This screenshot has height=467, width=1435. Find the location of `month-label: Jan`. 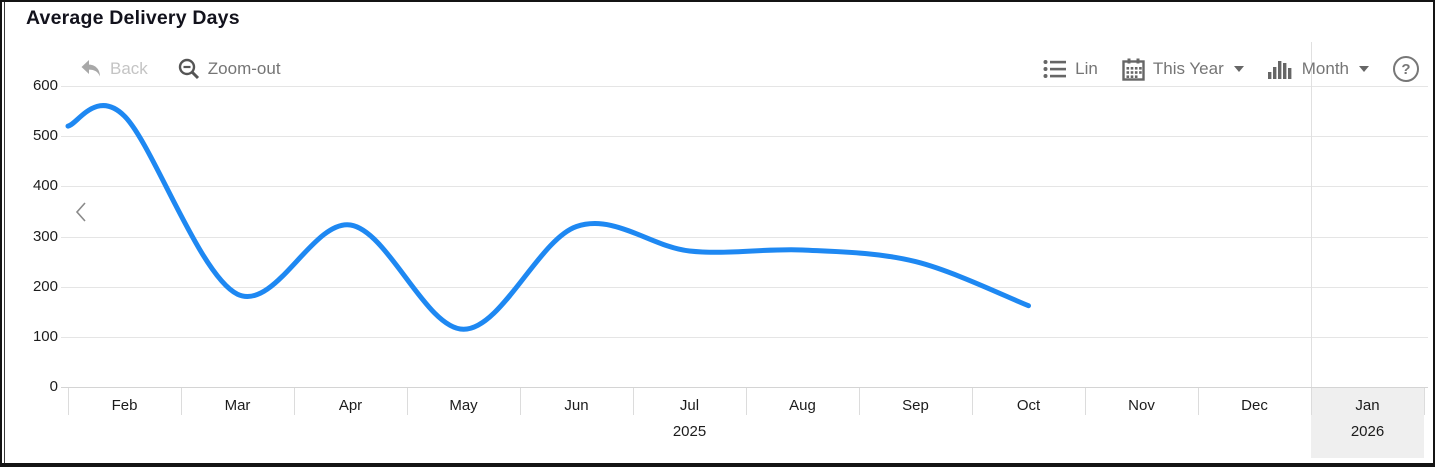

month-label: Jan is located at coordinates (1367, 405).